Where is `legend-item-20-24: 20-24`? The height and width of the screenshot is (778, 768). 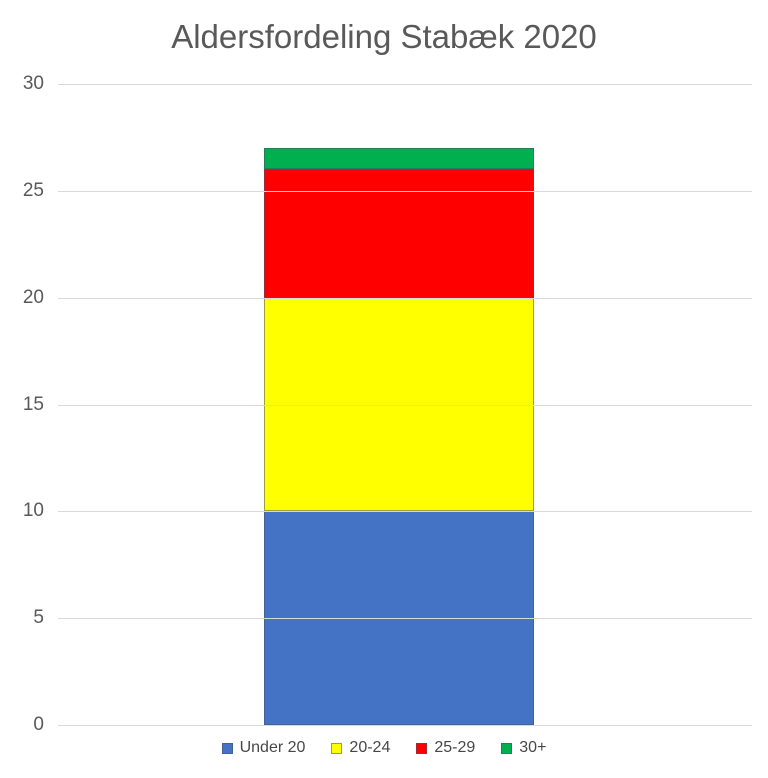 legend-item-20-24: 20-24 is located at coordinates (360, 748).